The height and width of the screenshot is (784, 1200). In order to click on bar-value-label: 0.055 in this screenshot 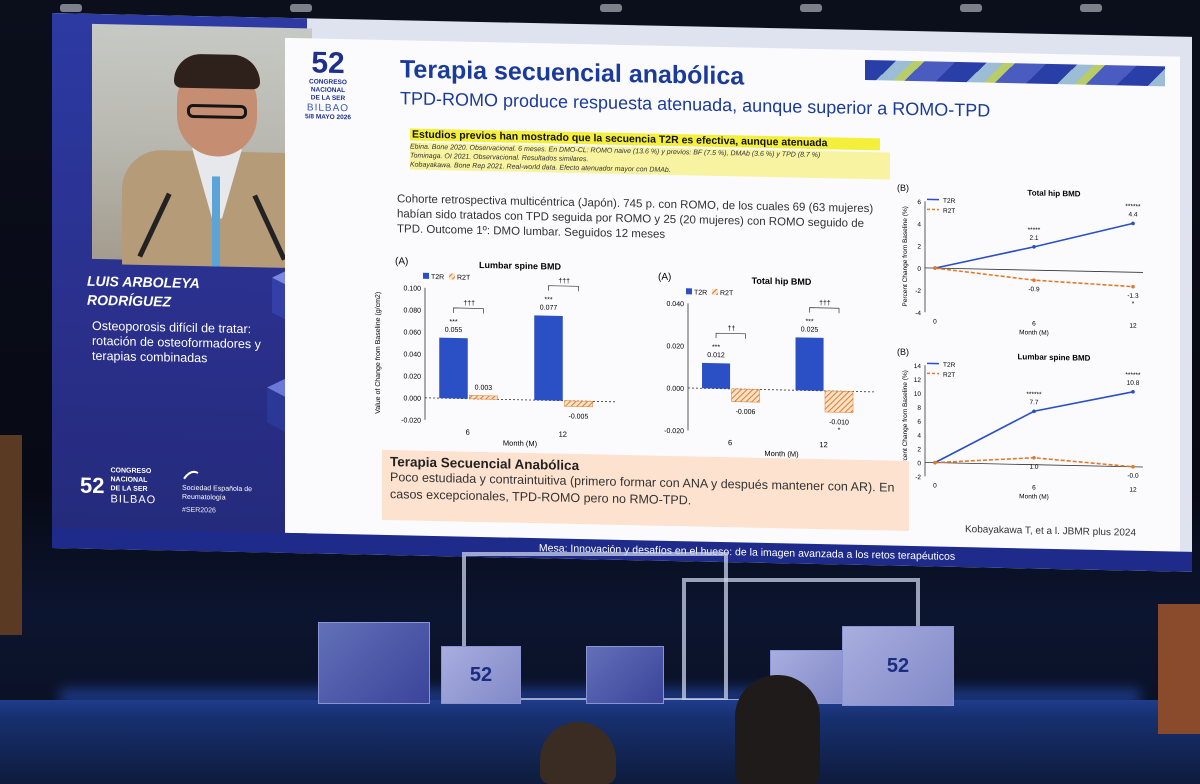, I will do `click(454, 330)`.